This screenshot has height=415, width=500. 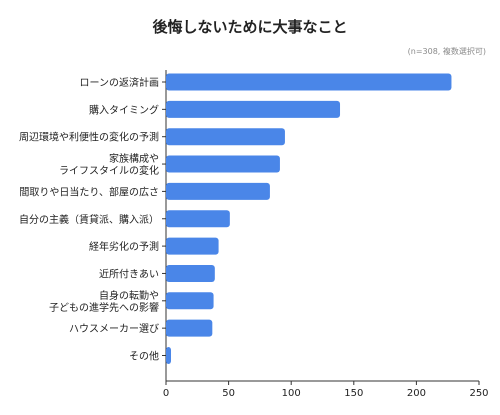 I want to click on category-label: ローンの返済計画, so click(x=120, y=82).